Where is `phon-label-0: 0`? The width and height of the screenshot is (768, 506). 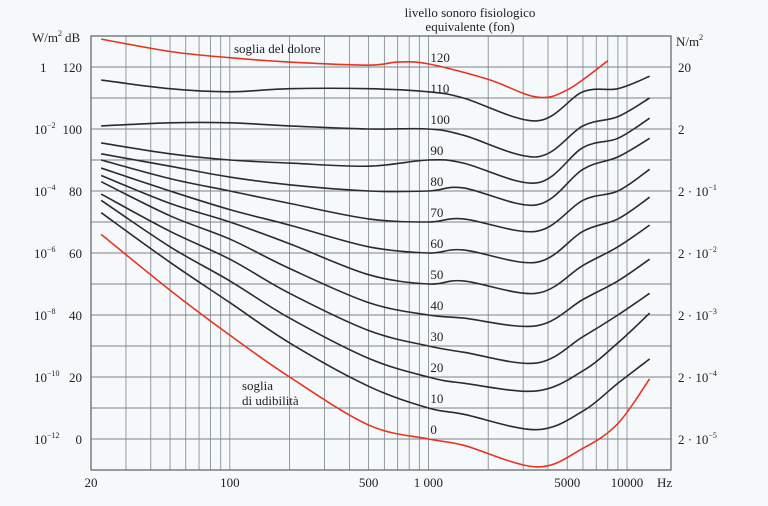
phon-label-0: 0 is located at coordinates (433, 429).